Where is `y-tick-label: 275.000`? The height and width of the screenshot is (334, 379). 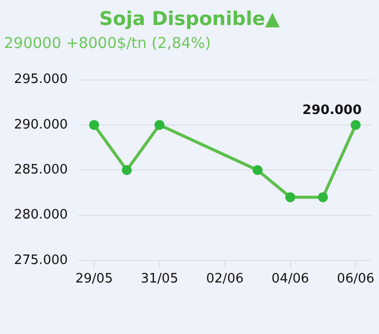 y-tick-label: 275.000 is located at coordinates (41, 260).